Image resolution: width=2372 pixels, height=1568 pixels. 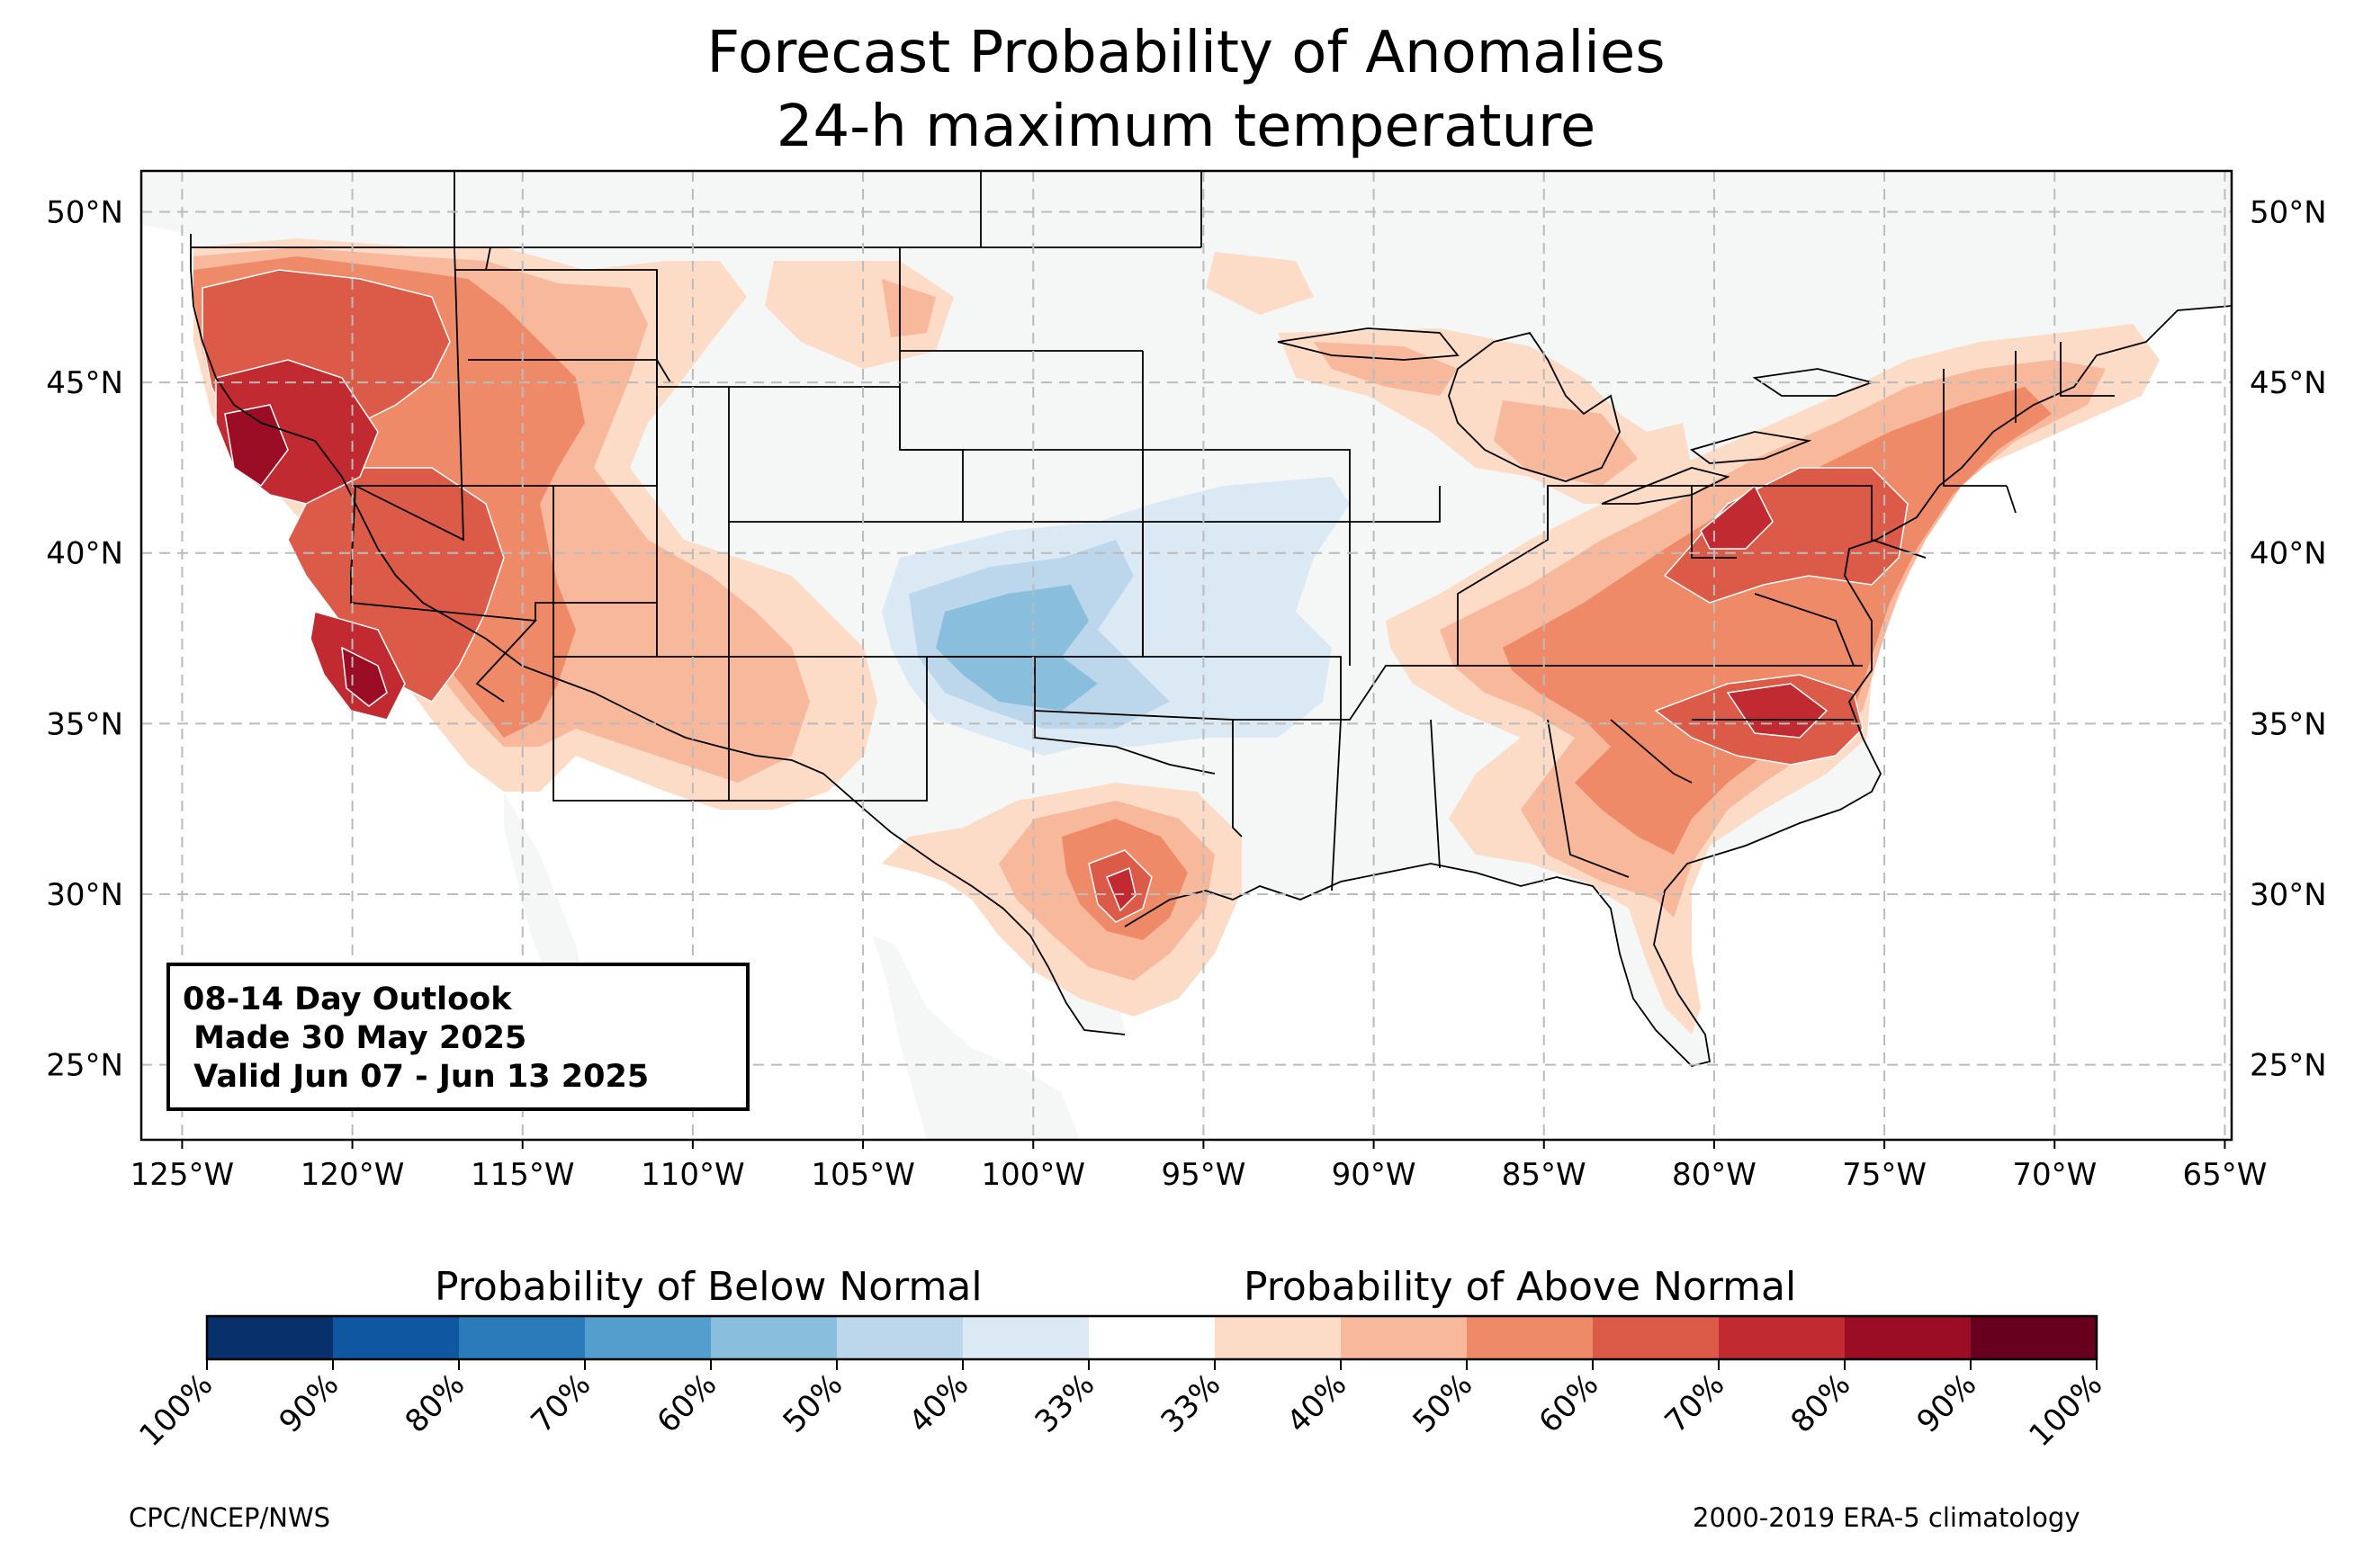 I want to click on longitude-label: 100°W, so click(x=1033, y=1175).